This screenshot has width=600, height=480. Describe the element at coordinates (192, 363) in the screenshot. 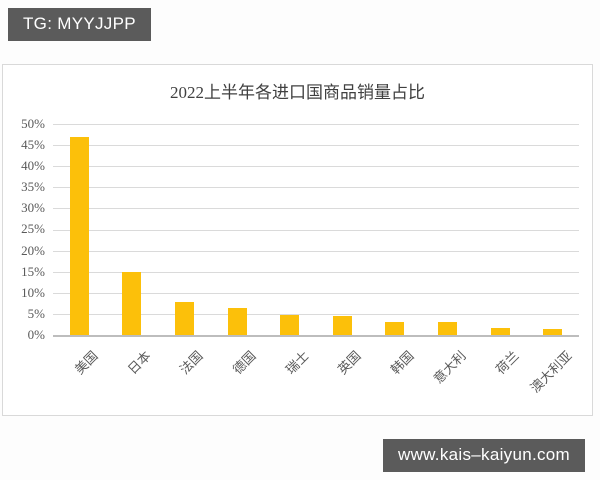

I see `x-tick-label: 法国` at that location.